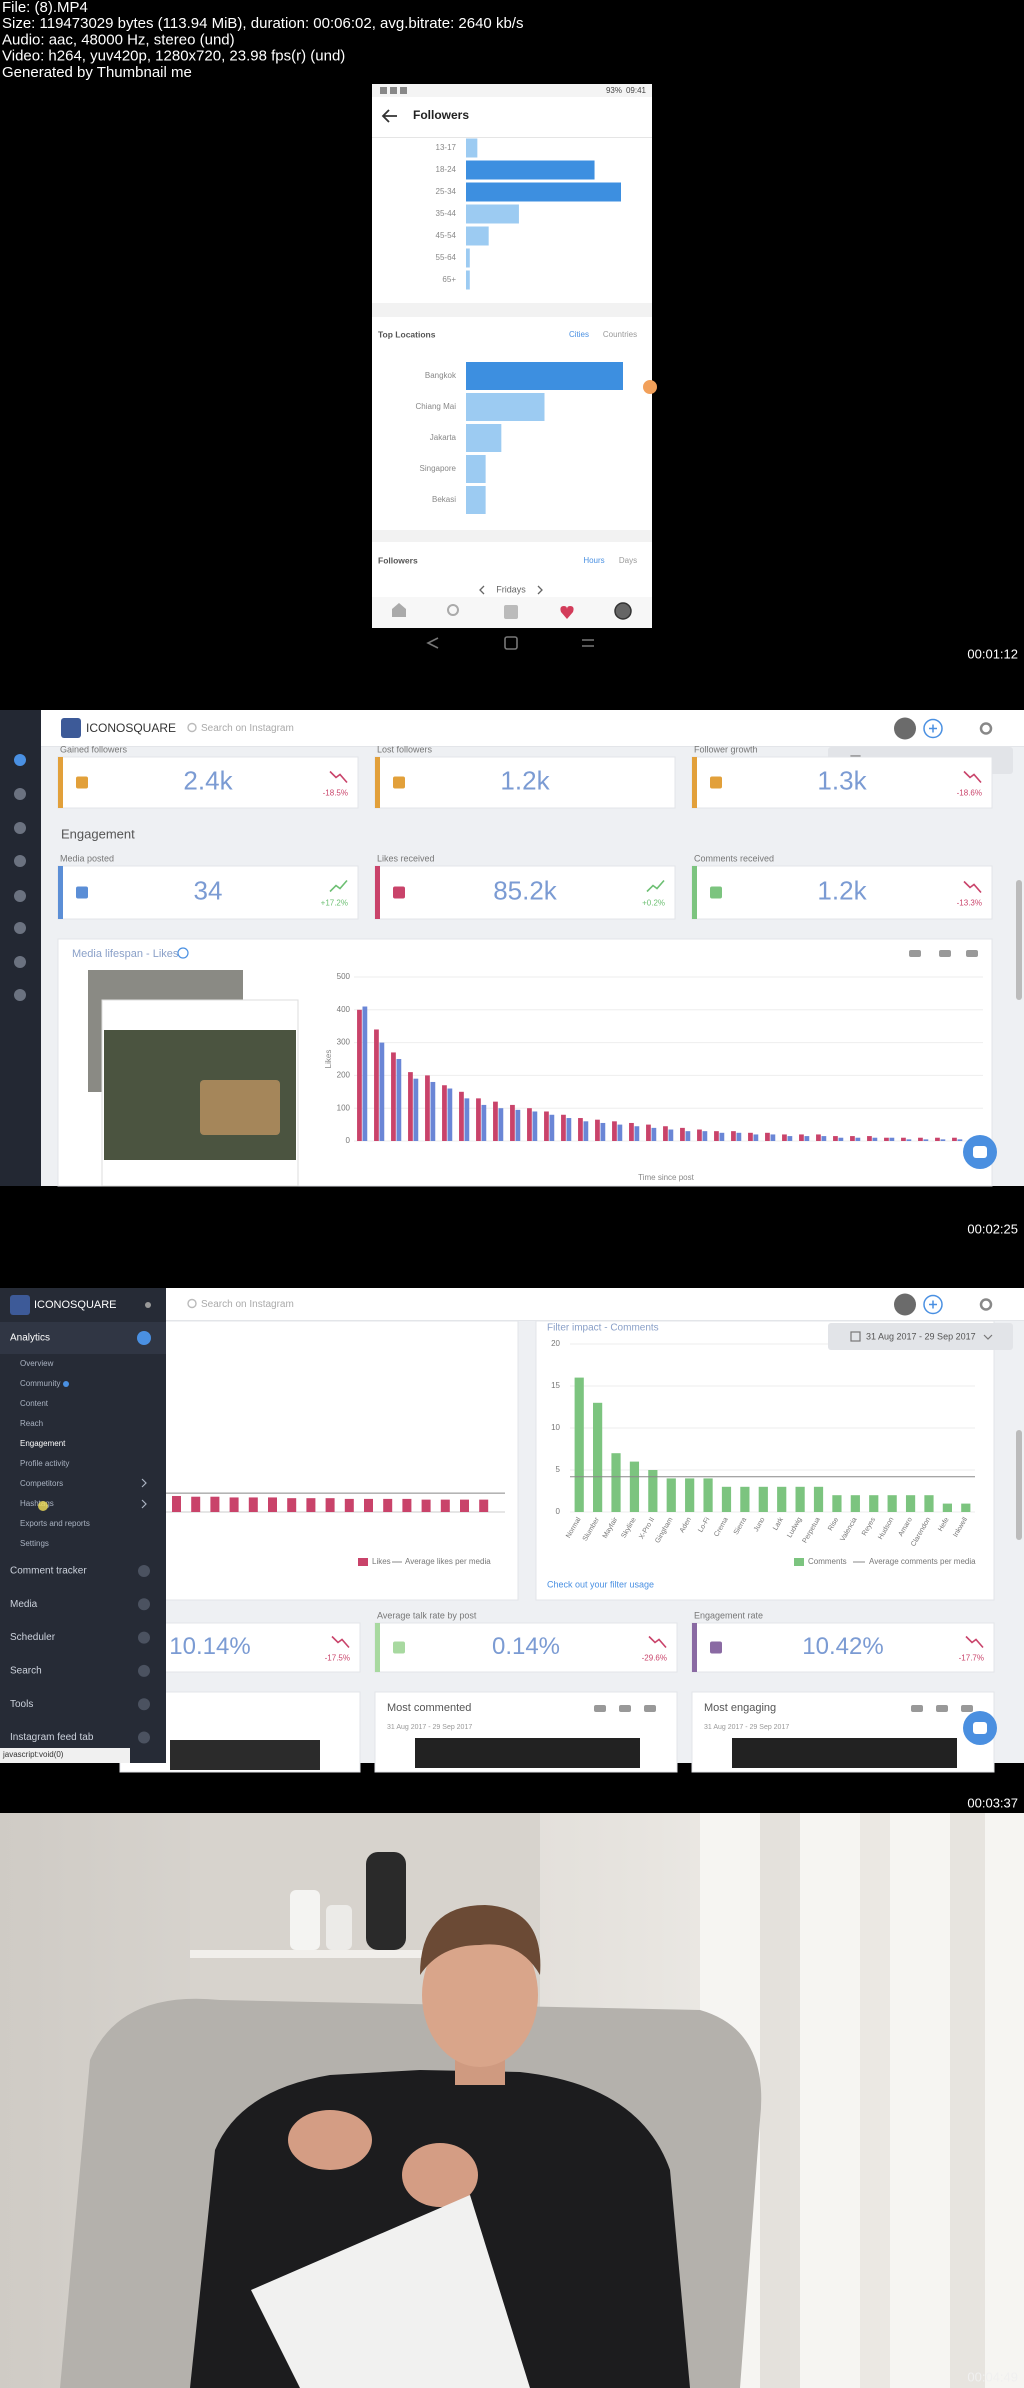 This screenshot has height=2388, width=1024. Describe the element at coordinates (43, 1443) in the screenshot. I see `submenu-item: Engagement` at that location.